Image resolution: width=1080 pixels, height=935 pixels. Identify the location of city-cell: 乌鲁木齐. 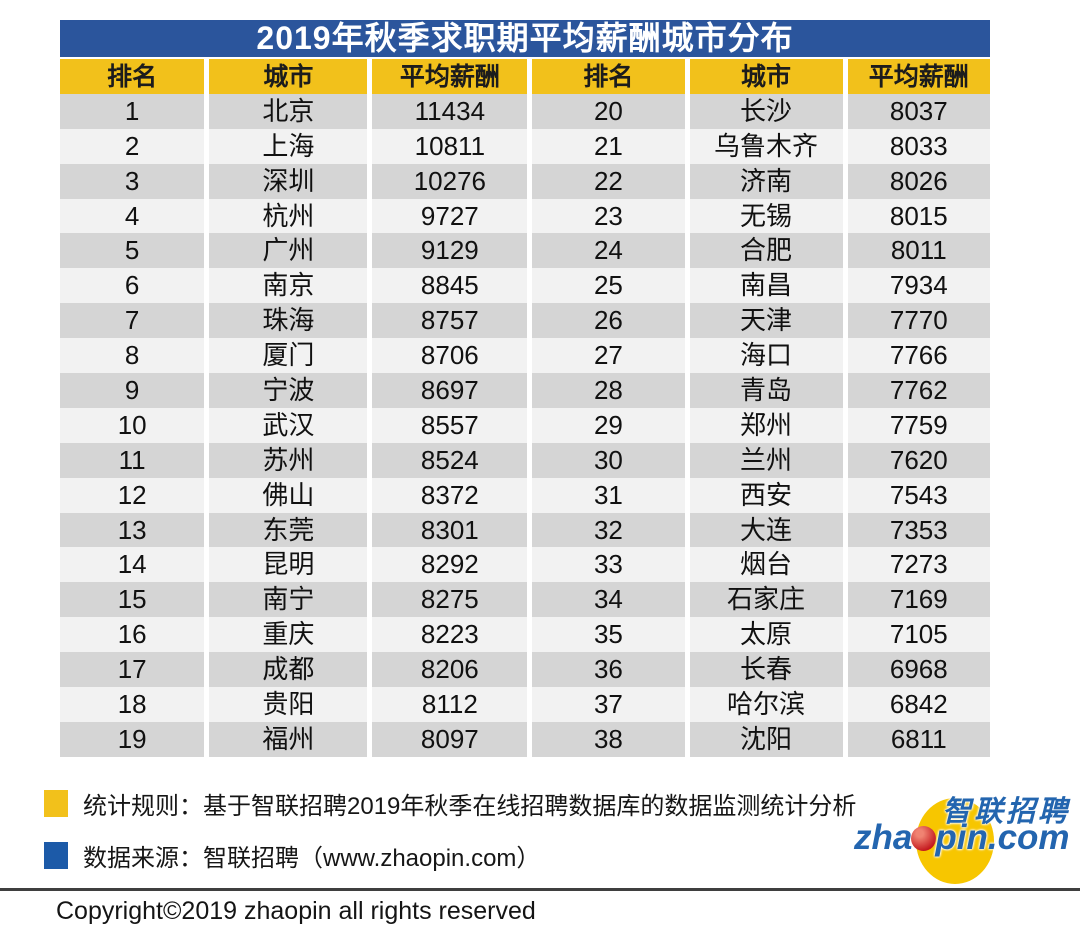
(766, 146).